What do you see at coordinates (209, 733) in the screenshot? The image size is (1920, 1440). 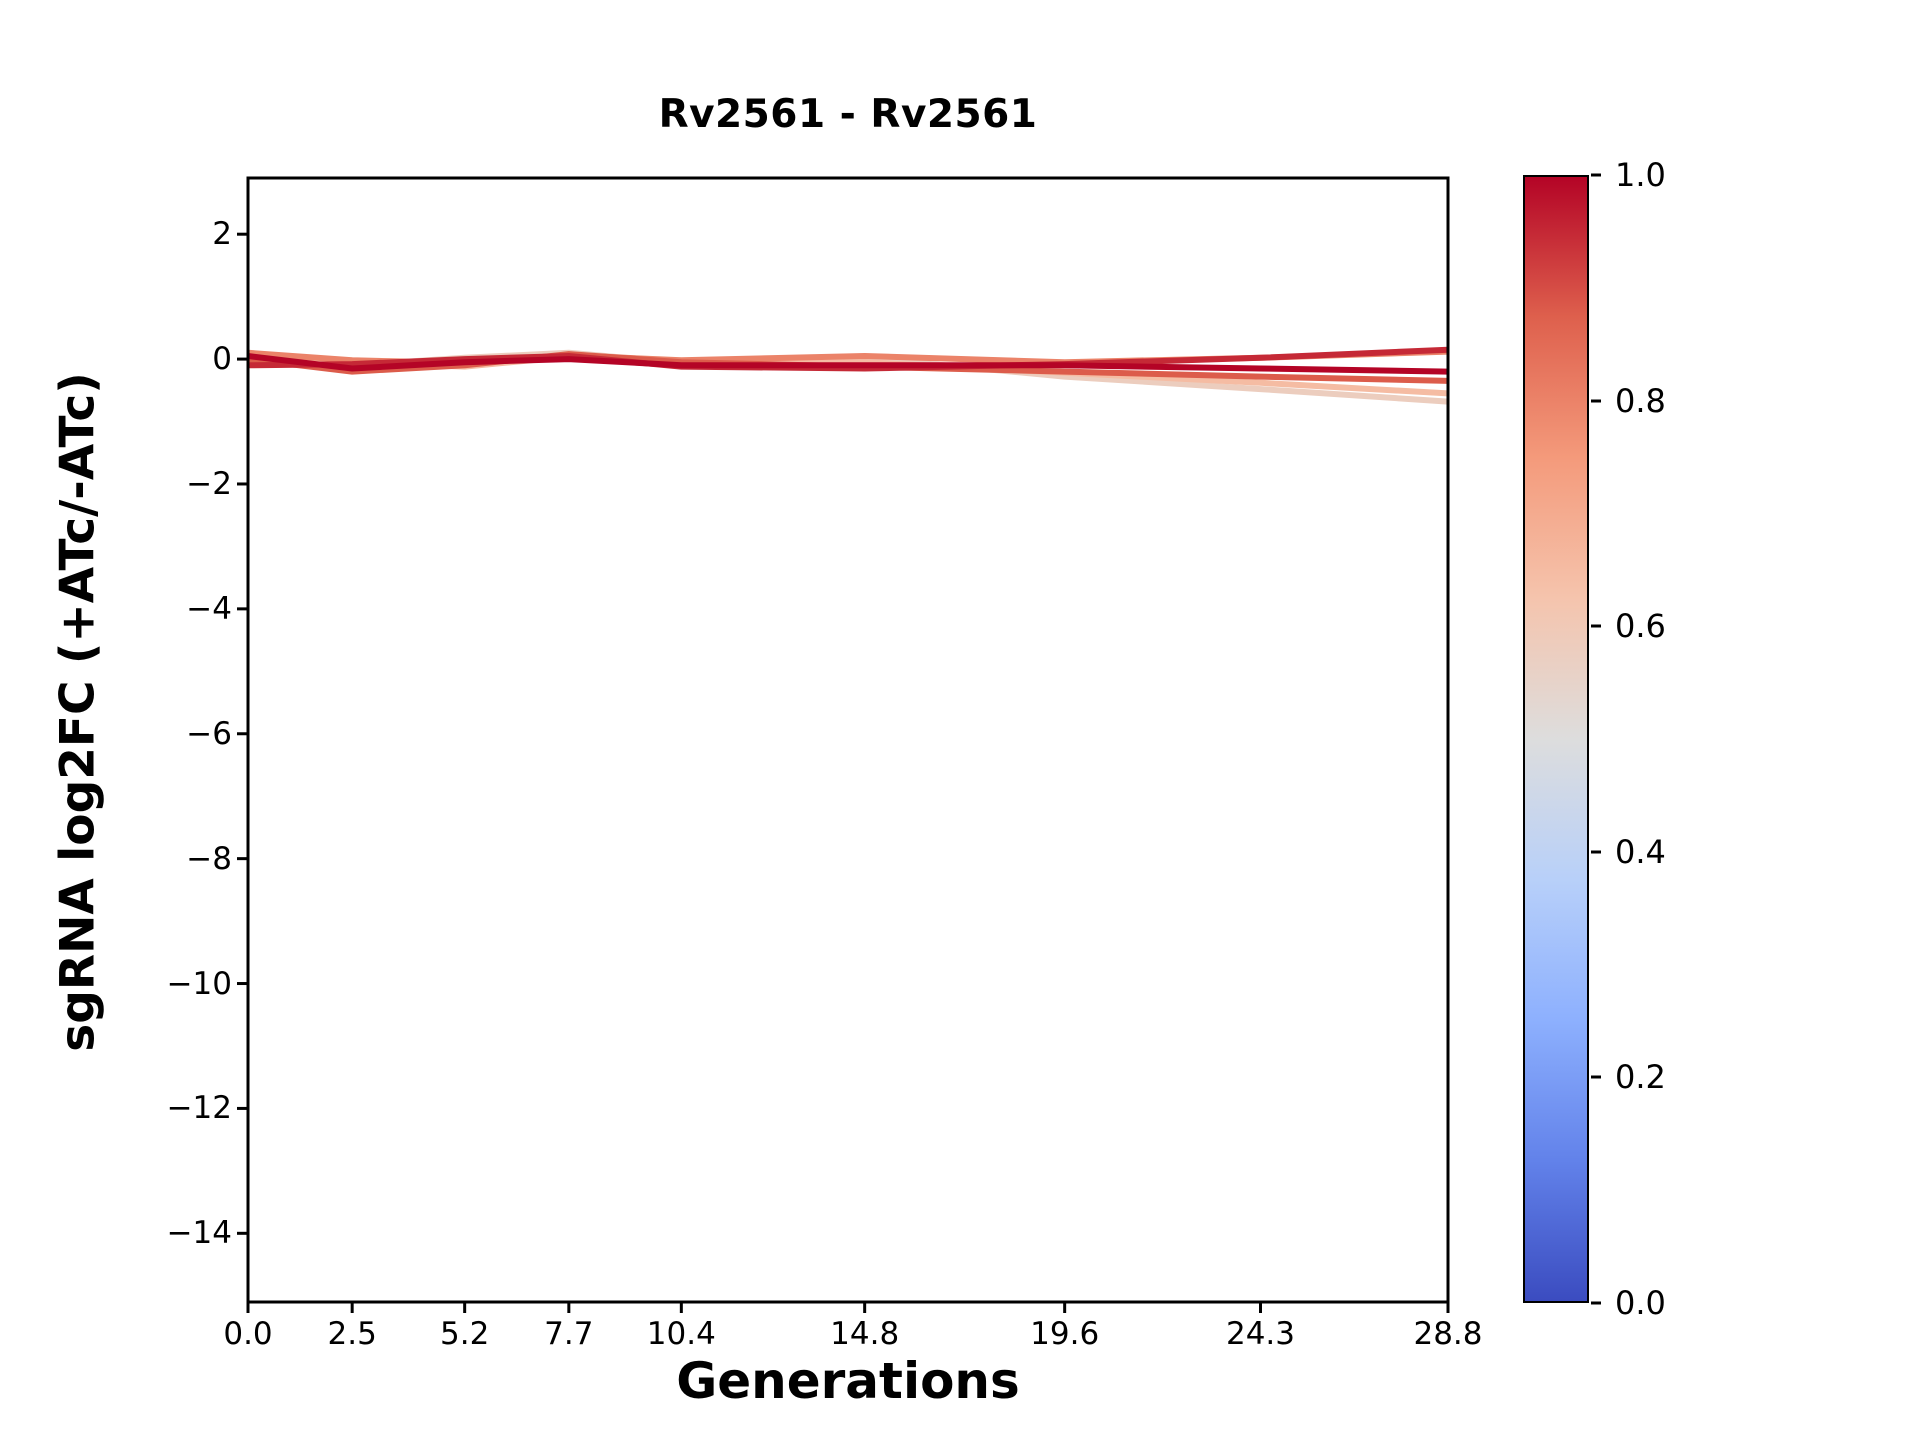 I see `y-tick-label: −6` at bounding box center [209, 733].